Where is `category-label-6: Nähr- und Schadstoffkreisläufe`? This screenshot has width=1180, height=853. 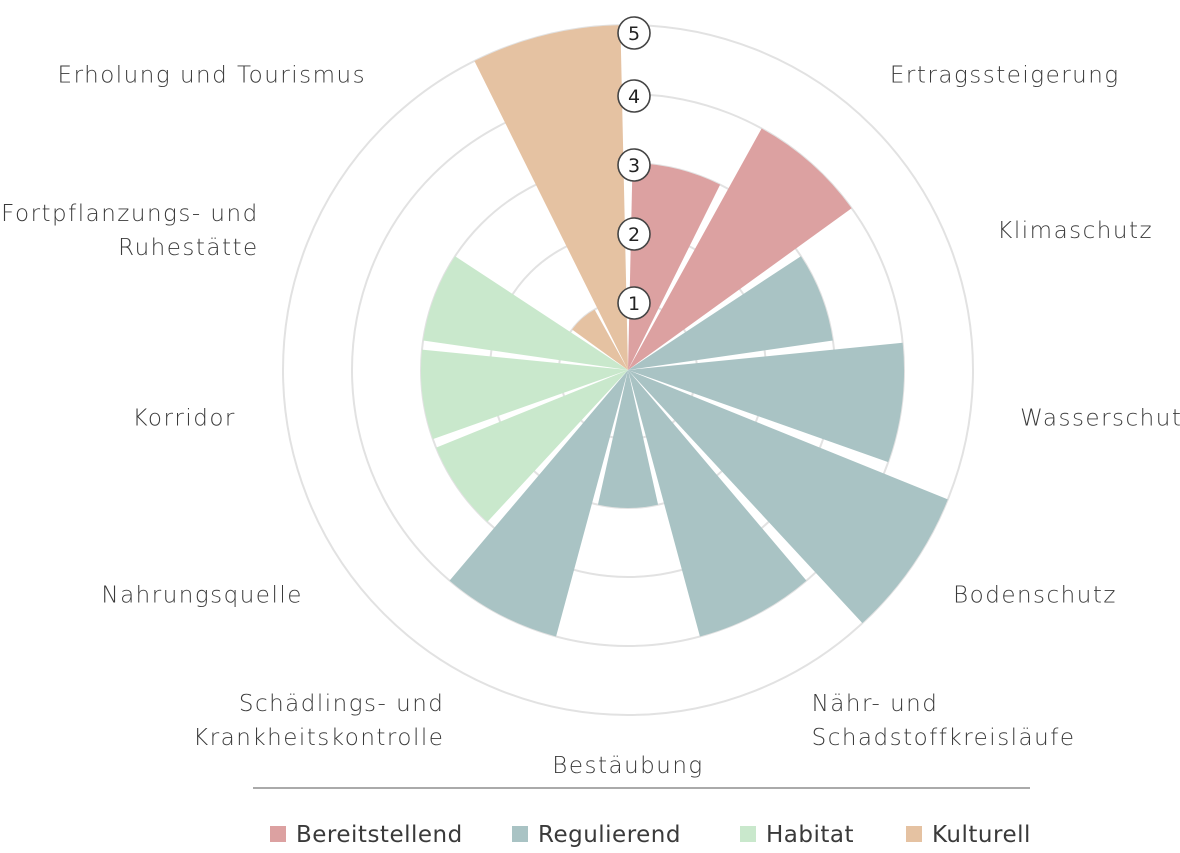
category-label-6: Nähr- und Schadstoffkreisläufe is located at coordinates (944, 721).